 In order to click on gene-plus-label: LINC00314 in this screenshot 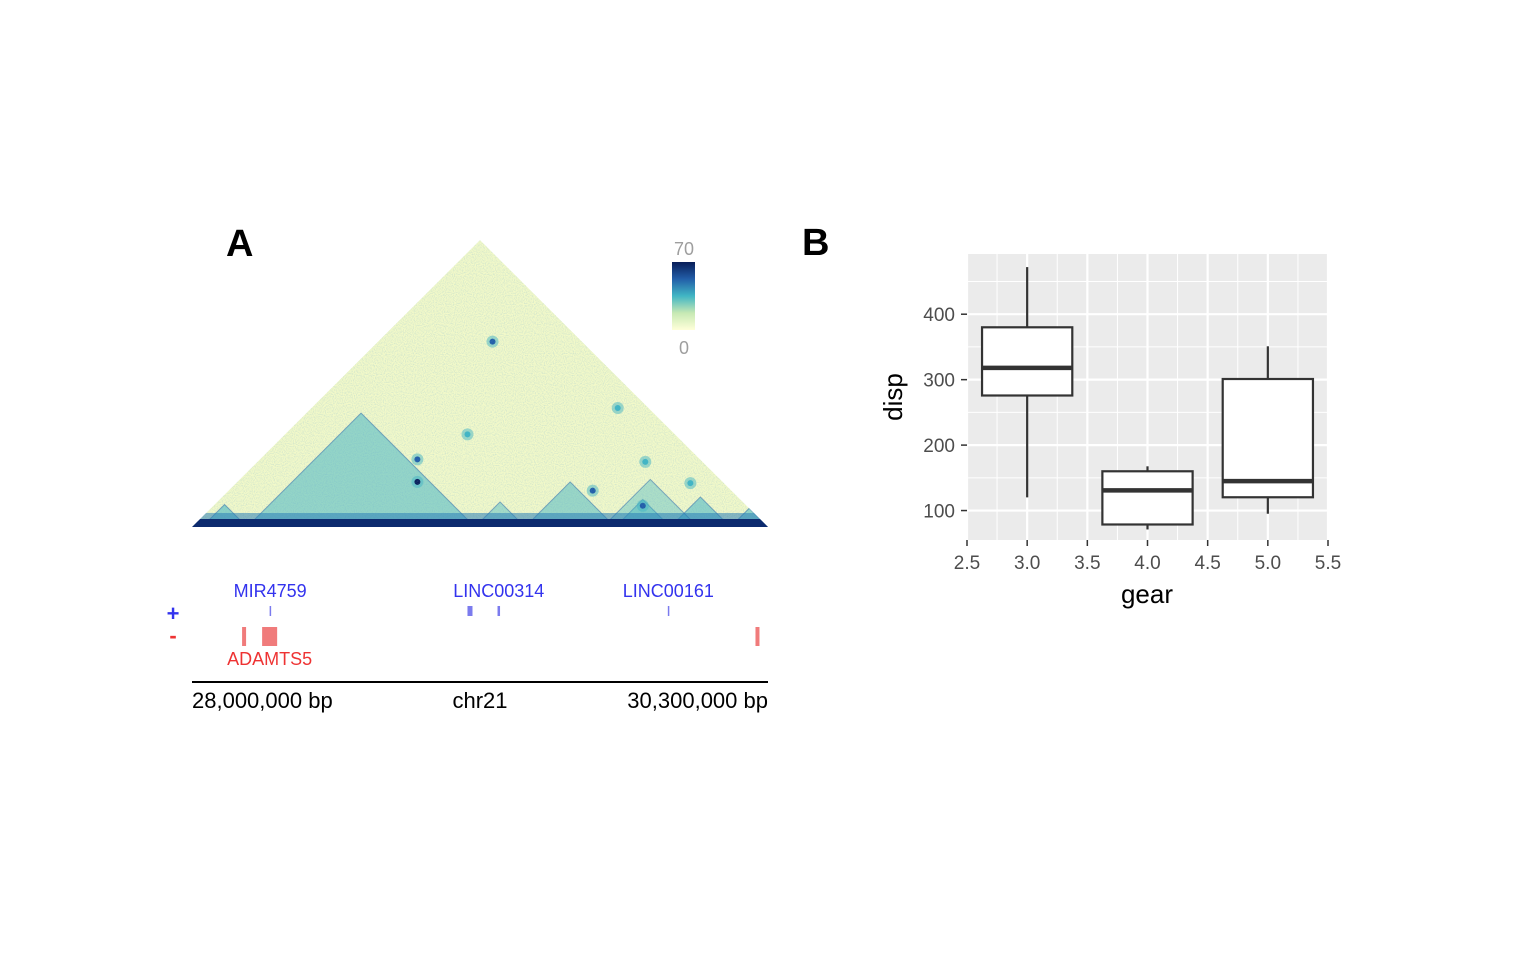, I will do `click(498, 591)`.